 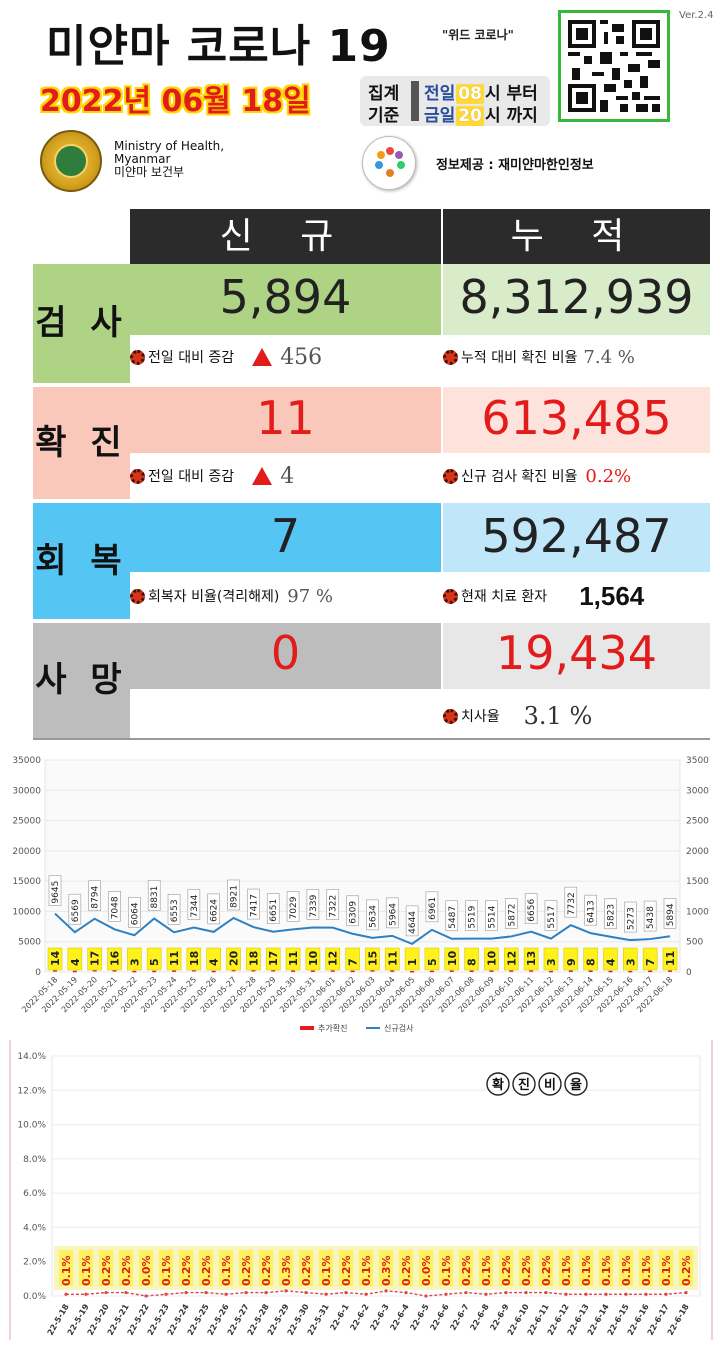 I want to click on page-subtitle: "위드 코로나", so click(x=478, y=35).